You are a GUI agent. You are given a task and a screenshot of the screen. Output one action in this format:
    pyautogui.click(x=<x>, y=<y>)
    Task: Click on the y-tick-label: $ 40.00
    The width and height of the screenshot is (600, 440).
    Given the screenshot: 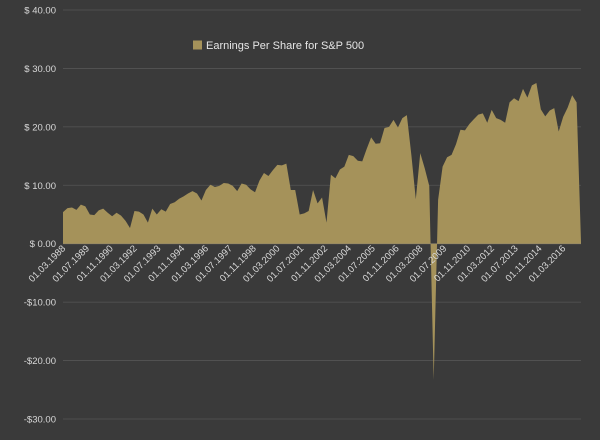 What is the action you would take?
    pyautogui.click(x=40, y=11)
    